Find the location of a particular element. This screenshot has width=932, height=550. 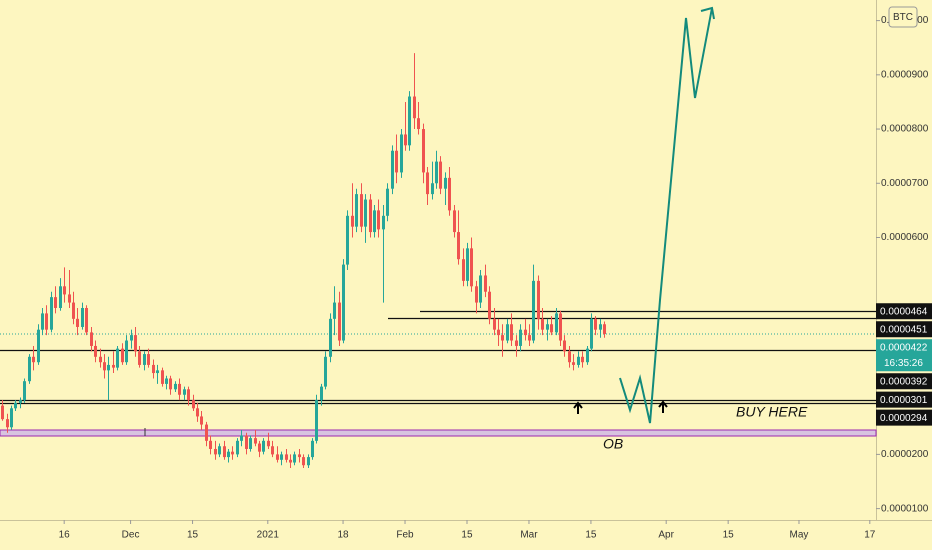

ob-label: OB is located at coordinates (613, 444).